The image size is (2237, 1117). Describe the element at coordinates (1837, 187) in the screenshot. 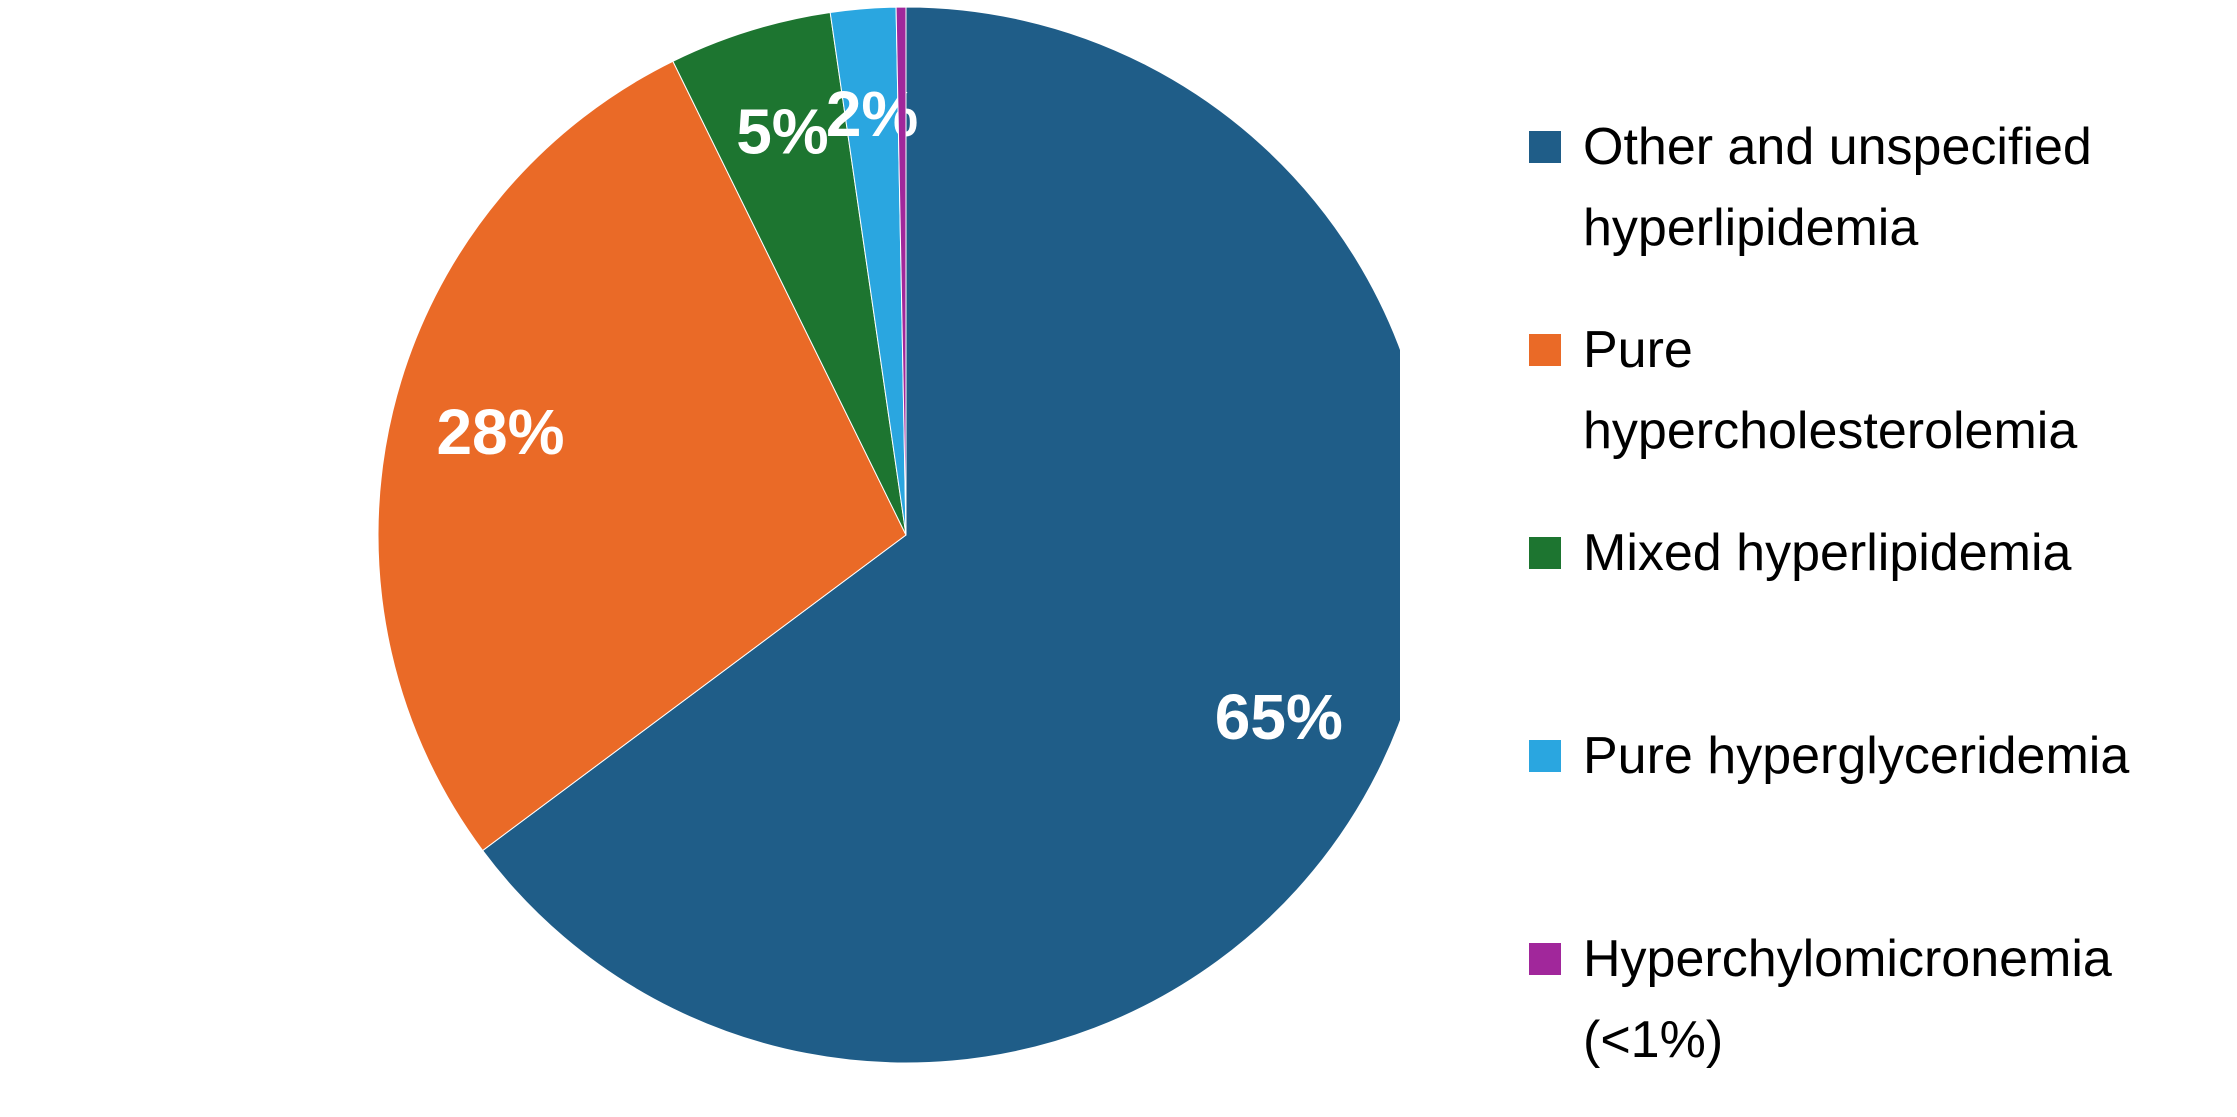

I see `legend-label: Other and unspecified hyperlipidemia` at that location.